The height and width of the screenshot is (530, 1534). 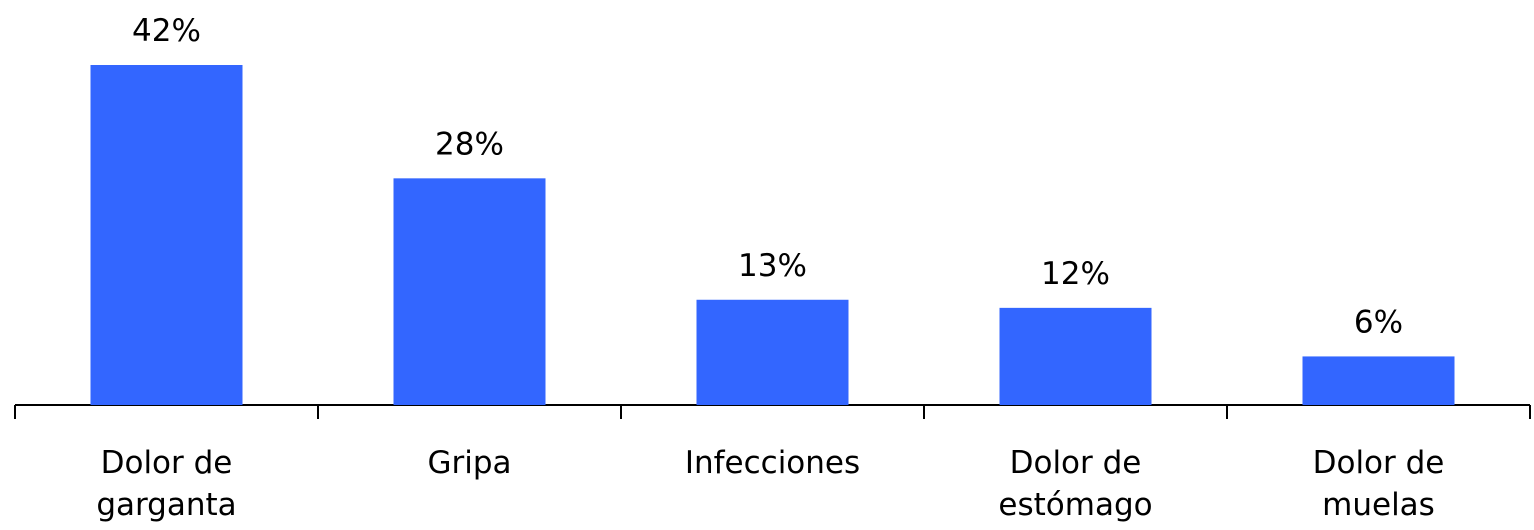 What do you see at coordinates (166, 484) in the screenshot?
I see `category-label: Dolor de garganta` at bounding box center [166, 484].